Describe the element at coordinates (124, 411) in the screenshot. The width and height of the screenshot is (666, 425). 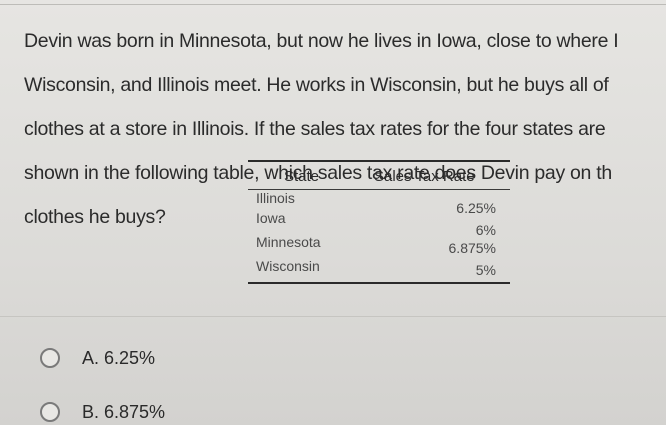
I see `choice-b-label: B. 6.875%` at that location.